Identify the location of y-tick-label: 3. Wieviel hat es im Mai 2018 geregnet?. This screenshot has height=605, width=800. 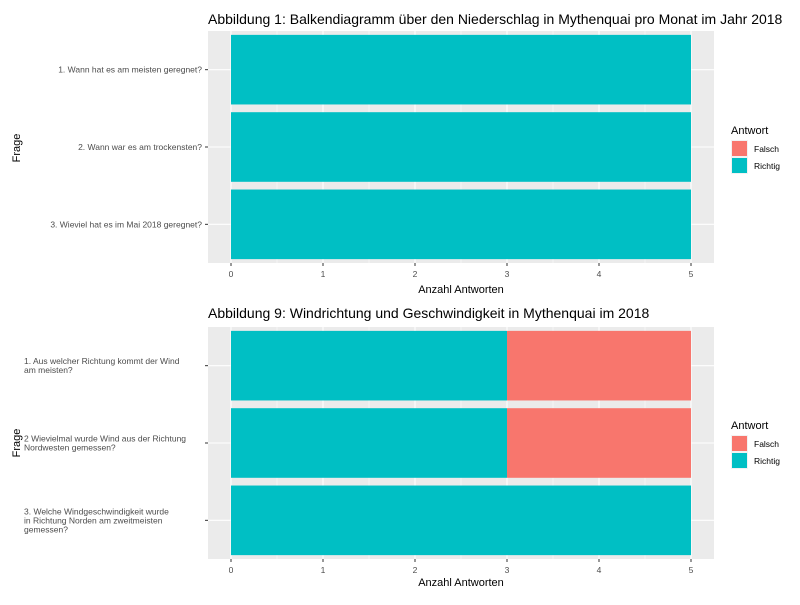
(126, 224).